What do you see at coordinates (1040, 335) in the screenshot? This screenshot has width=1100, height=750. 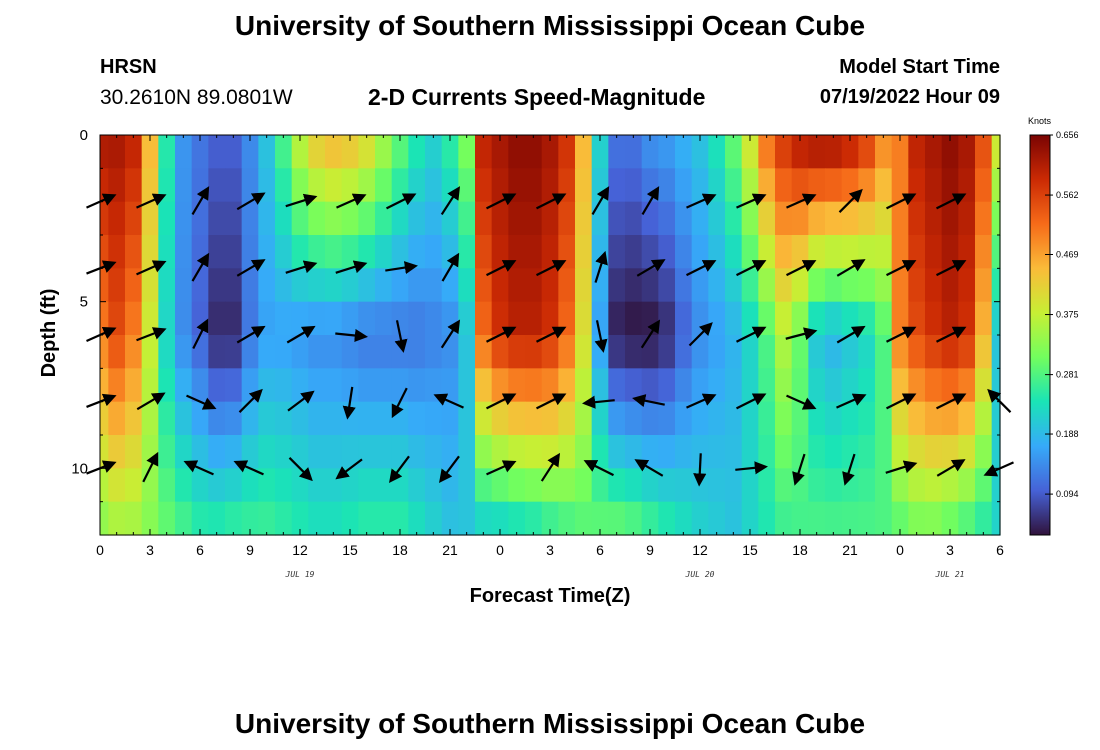 I see `colorbar-gradient` at bounding box center [1040, 335].